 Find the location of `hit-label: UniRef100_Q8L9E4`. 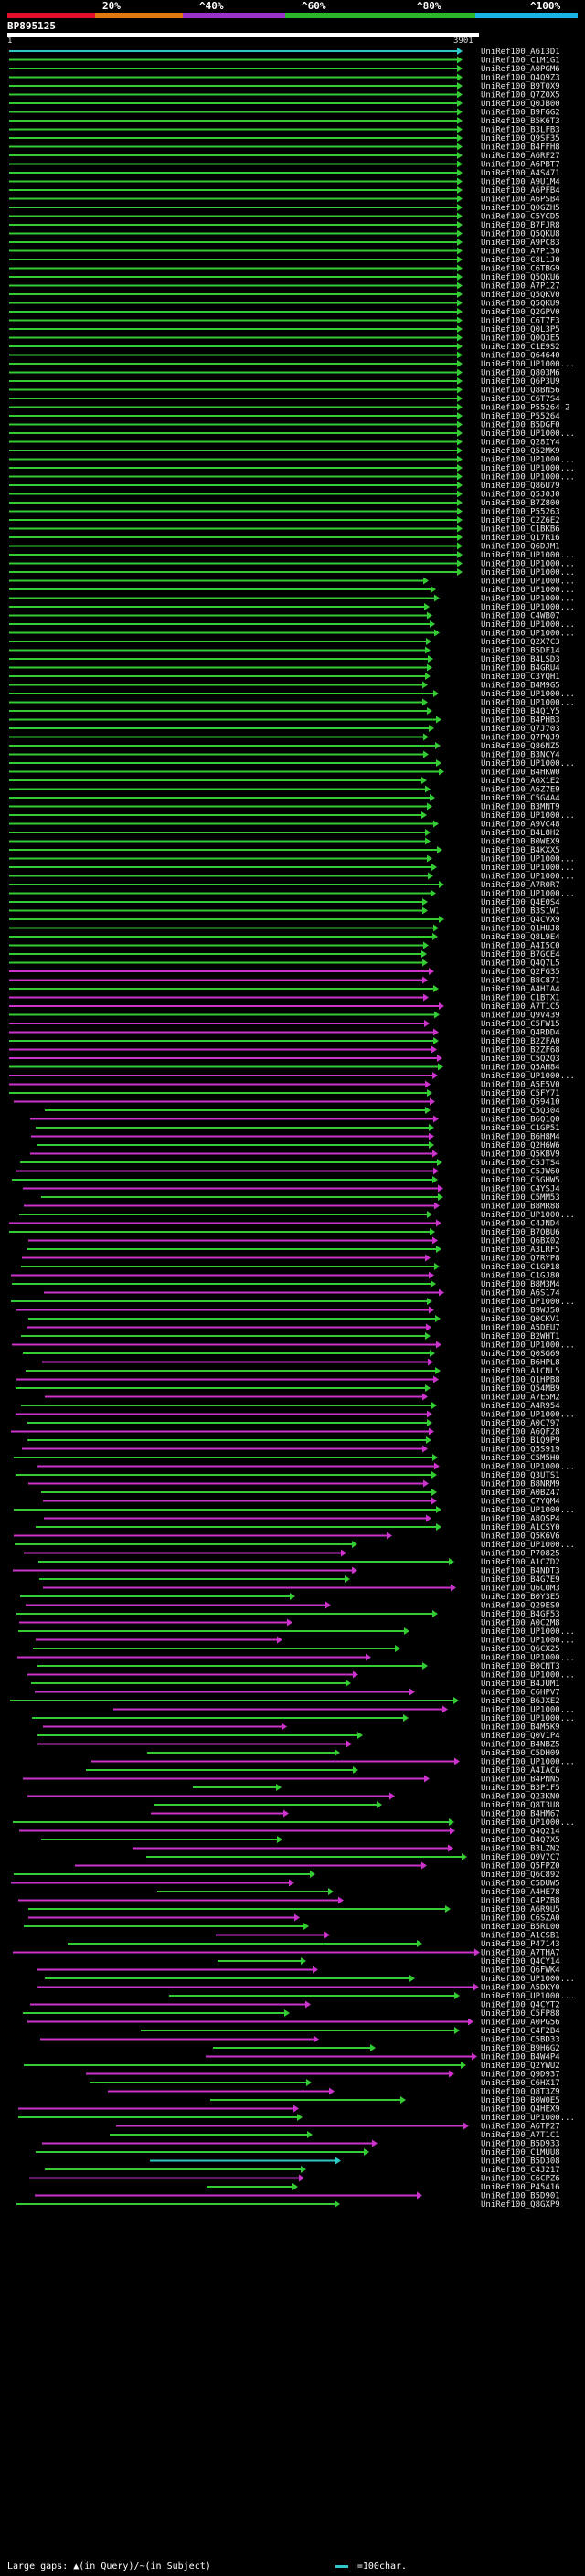

hit-label: UniRef100_Q8L9E4 is located at coordinates (520, 937).